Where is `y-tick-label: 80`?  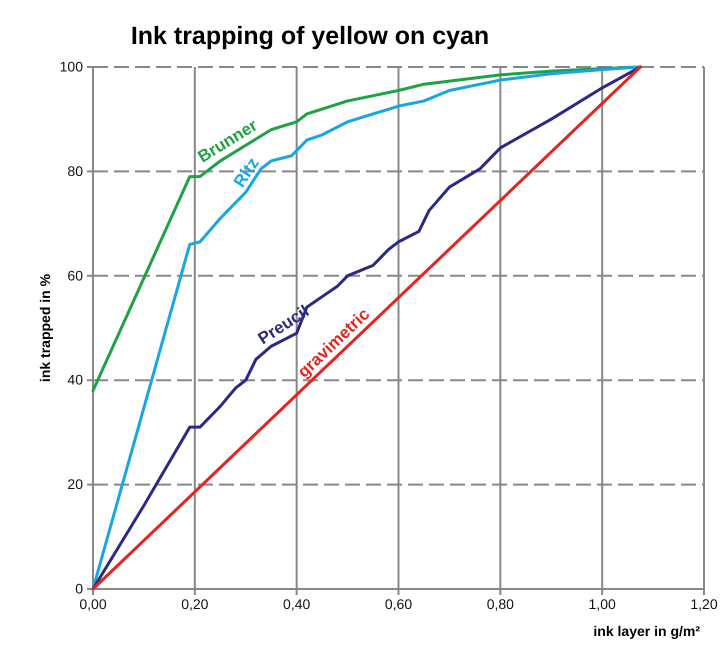
y-tick-label: 80 is located at coordinates (75, 170).